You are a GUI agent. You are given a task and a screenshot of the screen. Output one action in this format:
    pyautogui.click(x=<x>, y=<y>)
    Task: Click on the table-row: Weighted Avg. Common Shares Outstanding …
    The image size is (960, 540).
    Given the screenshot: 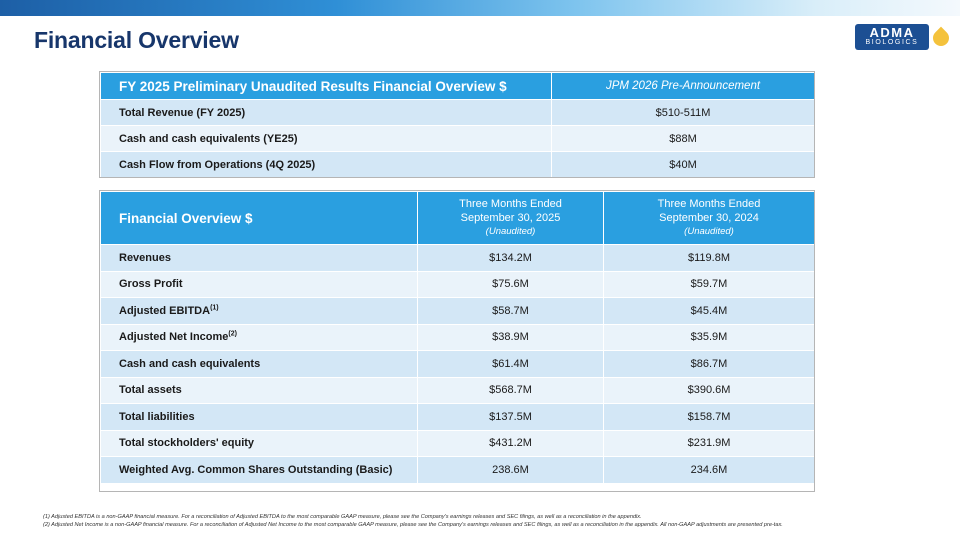 What is the action you would take?
    pyautogui.click(x=457, y=470)
    